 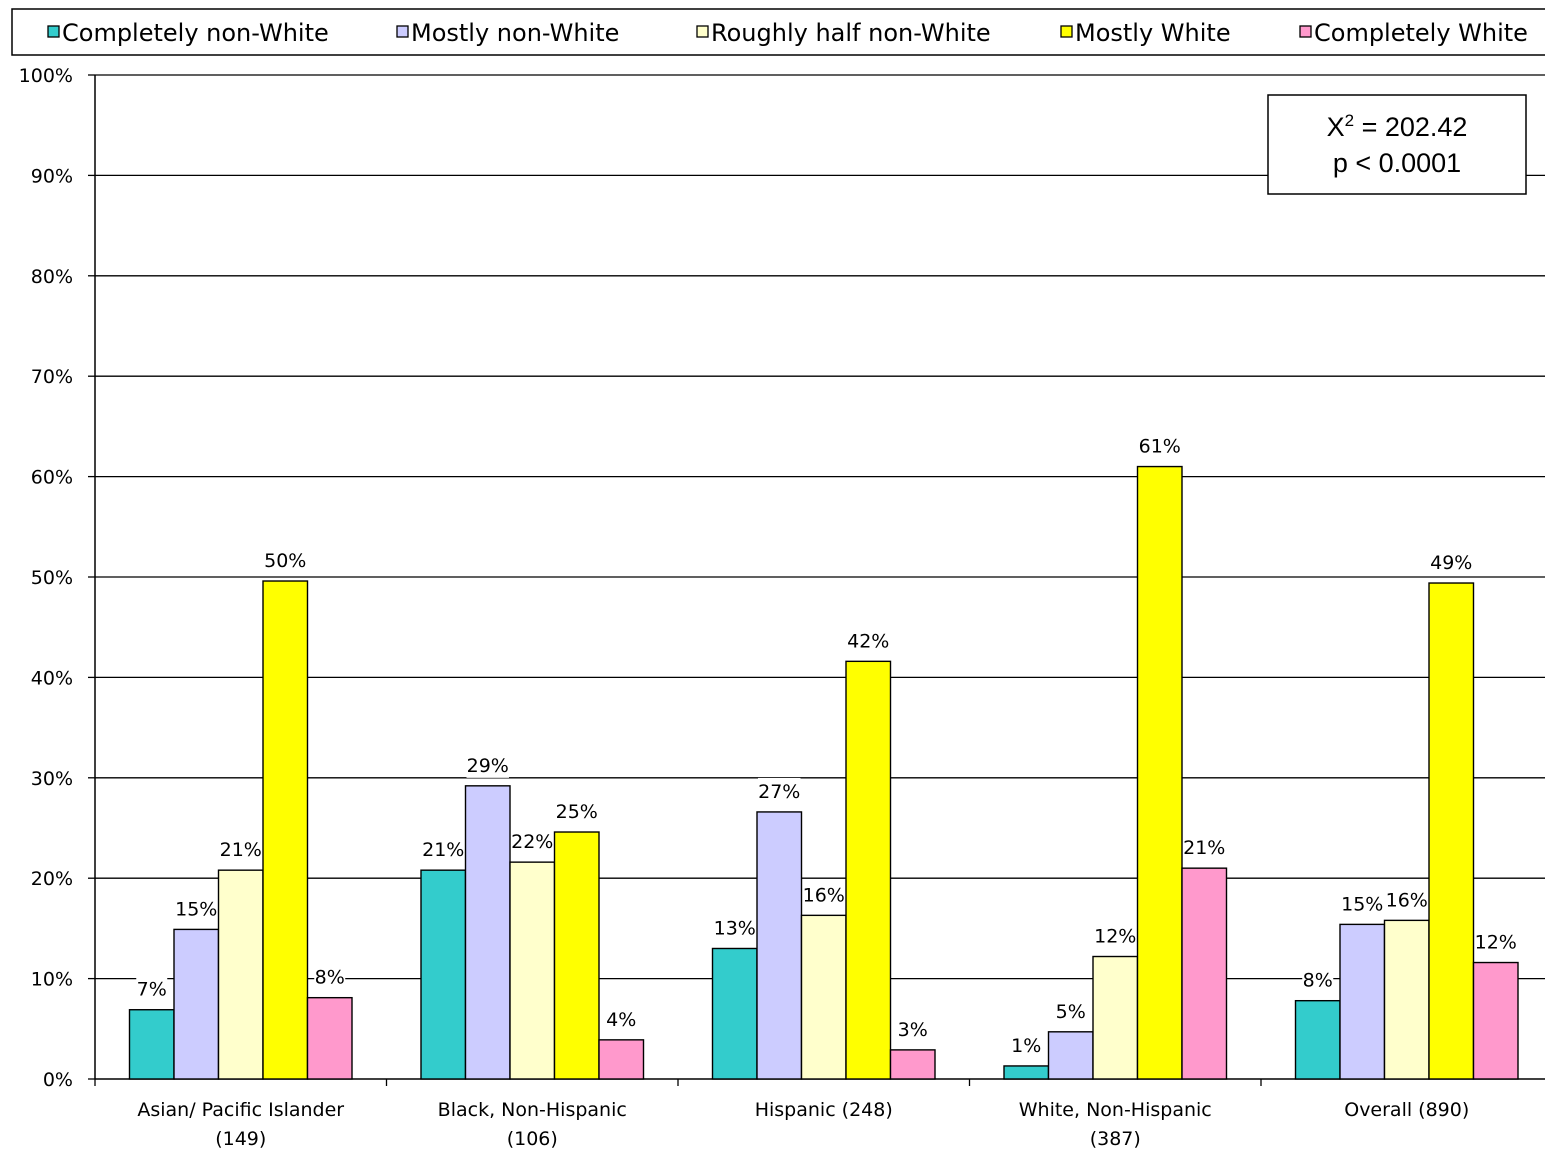 What do you see at coordinates (1115, 1139) in the screenshot?
I see `x-tick-label-line: (387)` at bounding box center [1115, 1139].